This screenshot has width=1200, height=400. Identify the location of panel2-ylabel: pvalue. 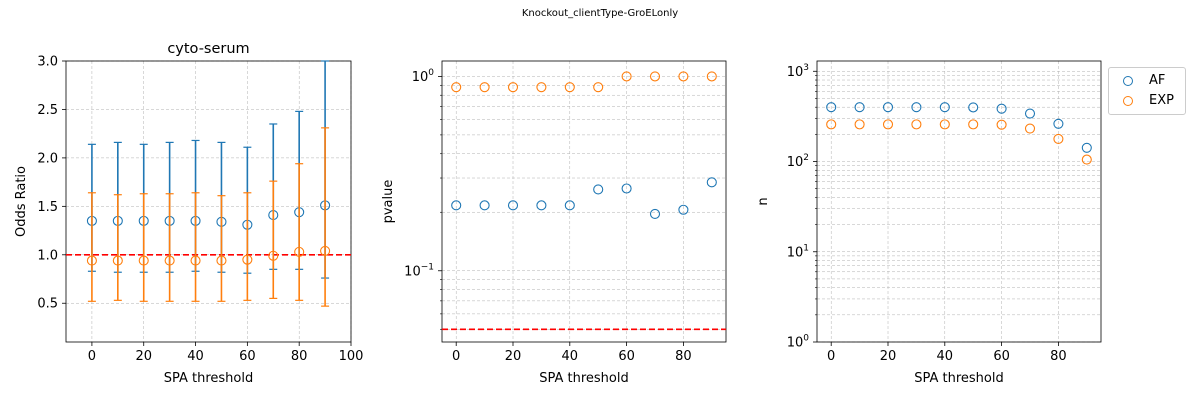
(388, 202).